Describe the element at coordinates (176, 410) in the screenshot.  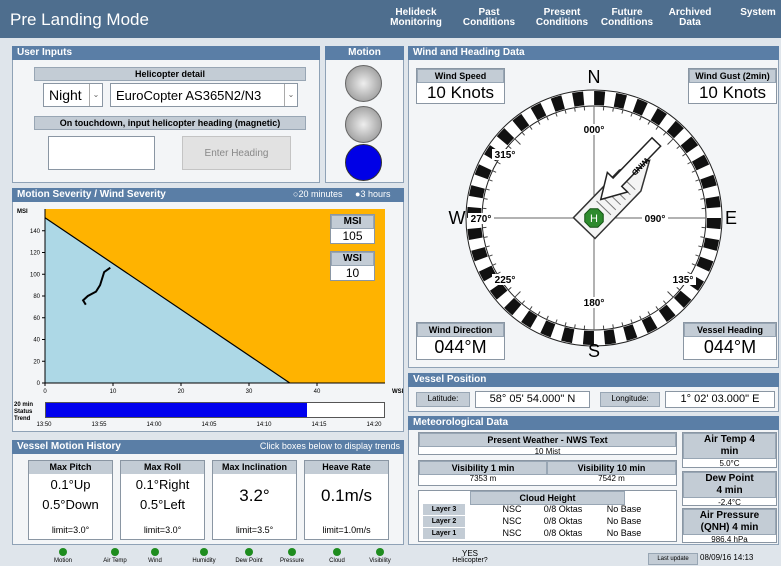
I see `status-fill` at that location.